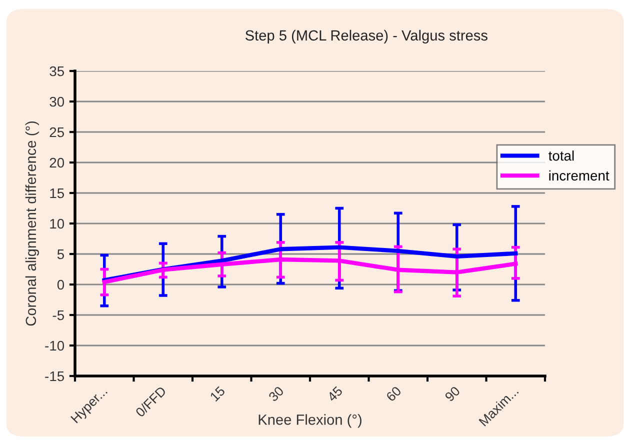 The image size is (630, 441). I want to click on y-tick-label: -10, so click(54, 345).